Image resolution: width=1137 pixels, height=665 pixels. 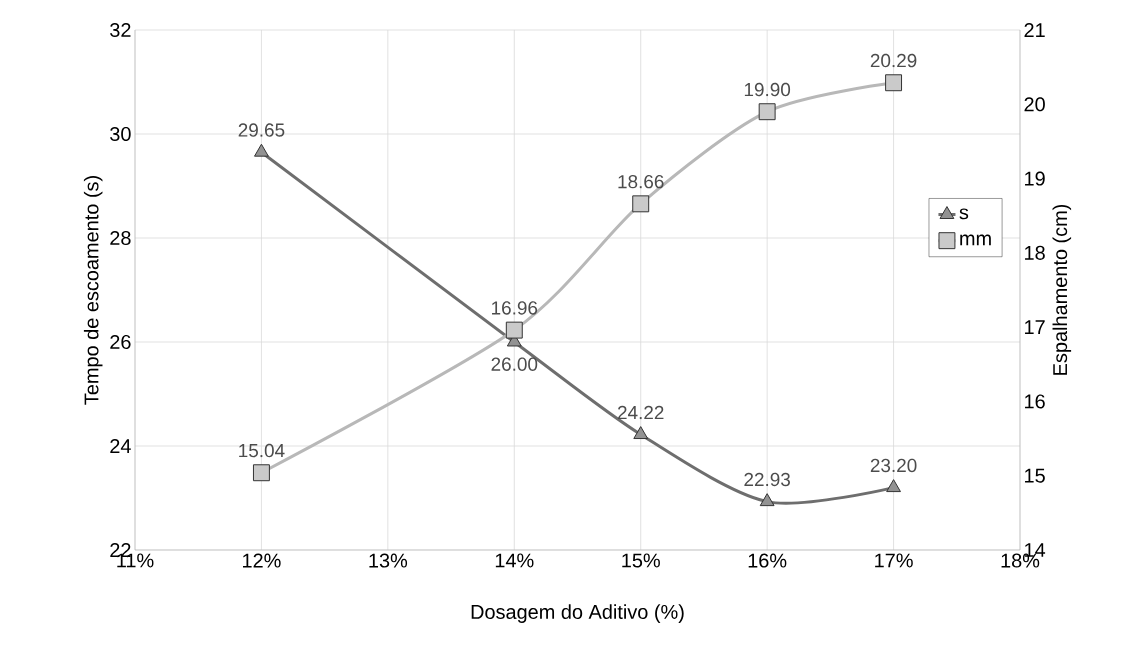 I want to click on x-tick-label: 13%, so click(x=388, y=560).